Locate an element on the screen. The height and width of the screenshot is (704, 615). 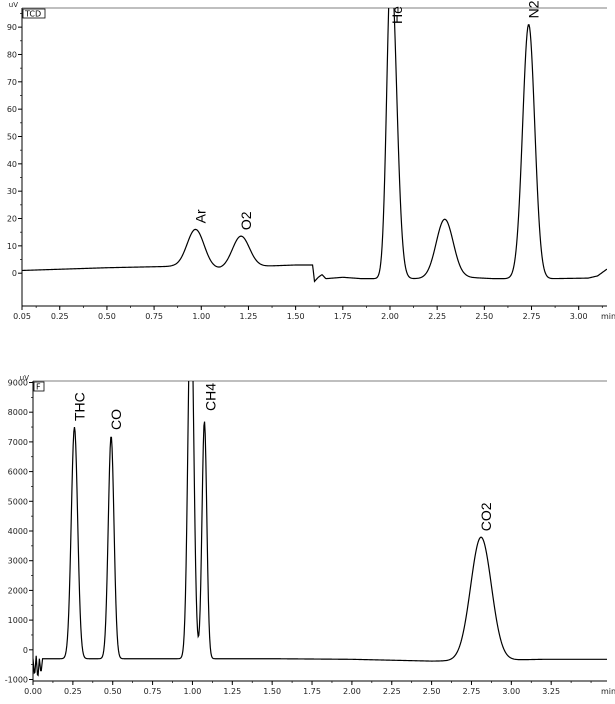
y-tick-label: 8000 is located at coordinates (18, 412).